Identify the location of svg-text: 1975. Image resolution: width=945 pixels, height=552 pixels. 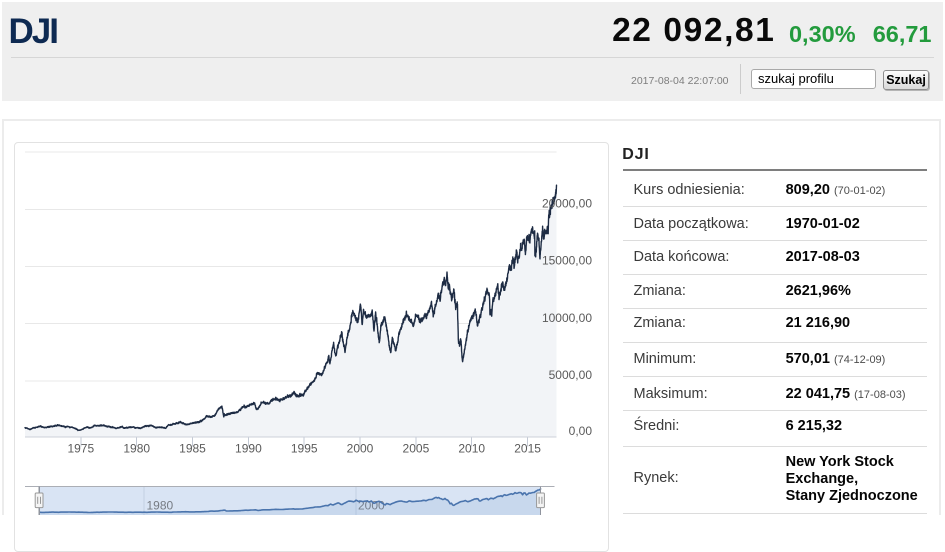
(80, 449).